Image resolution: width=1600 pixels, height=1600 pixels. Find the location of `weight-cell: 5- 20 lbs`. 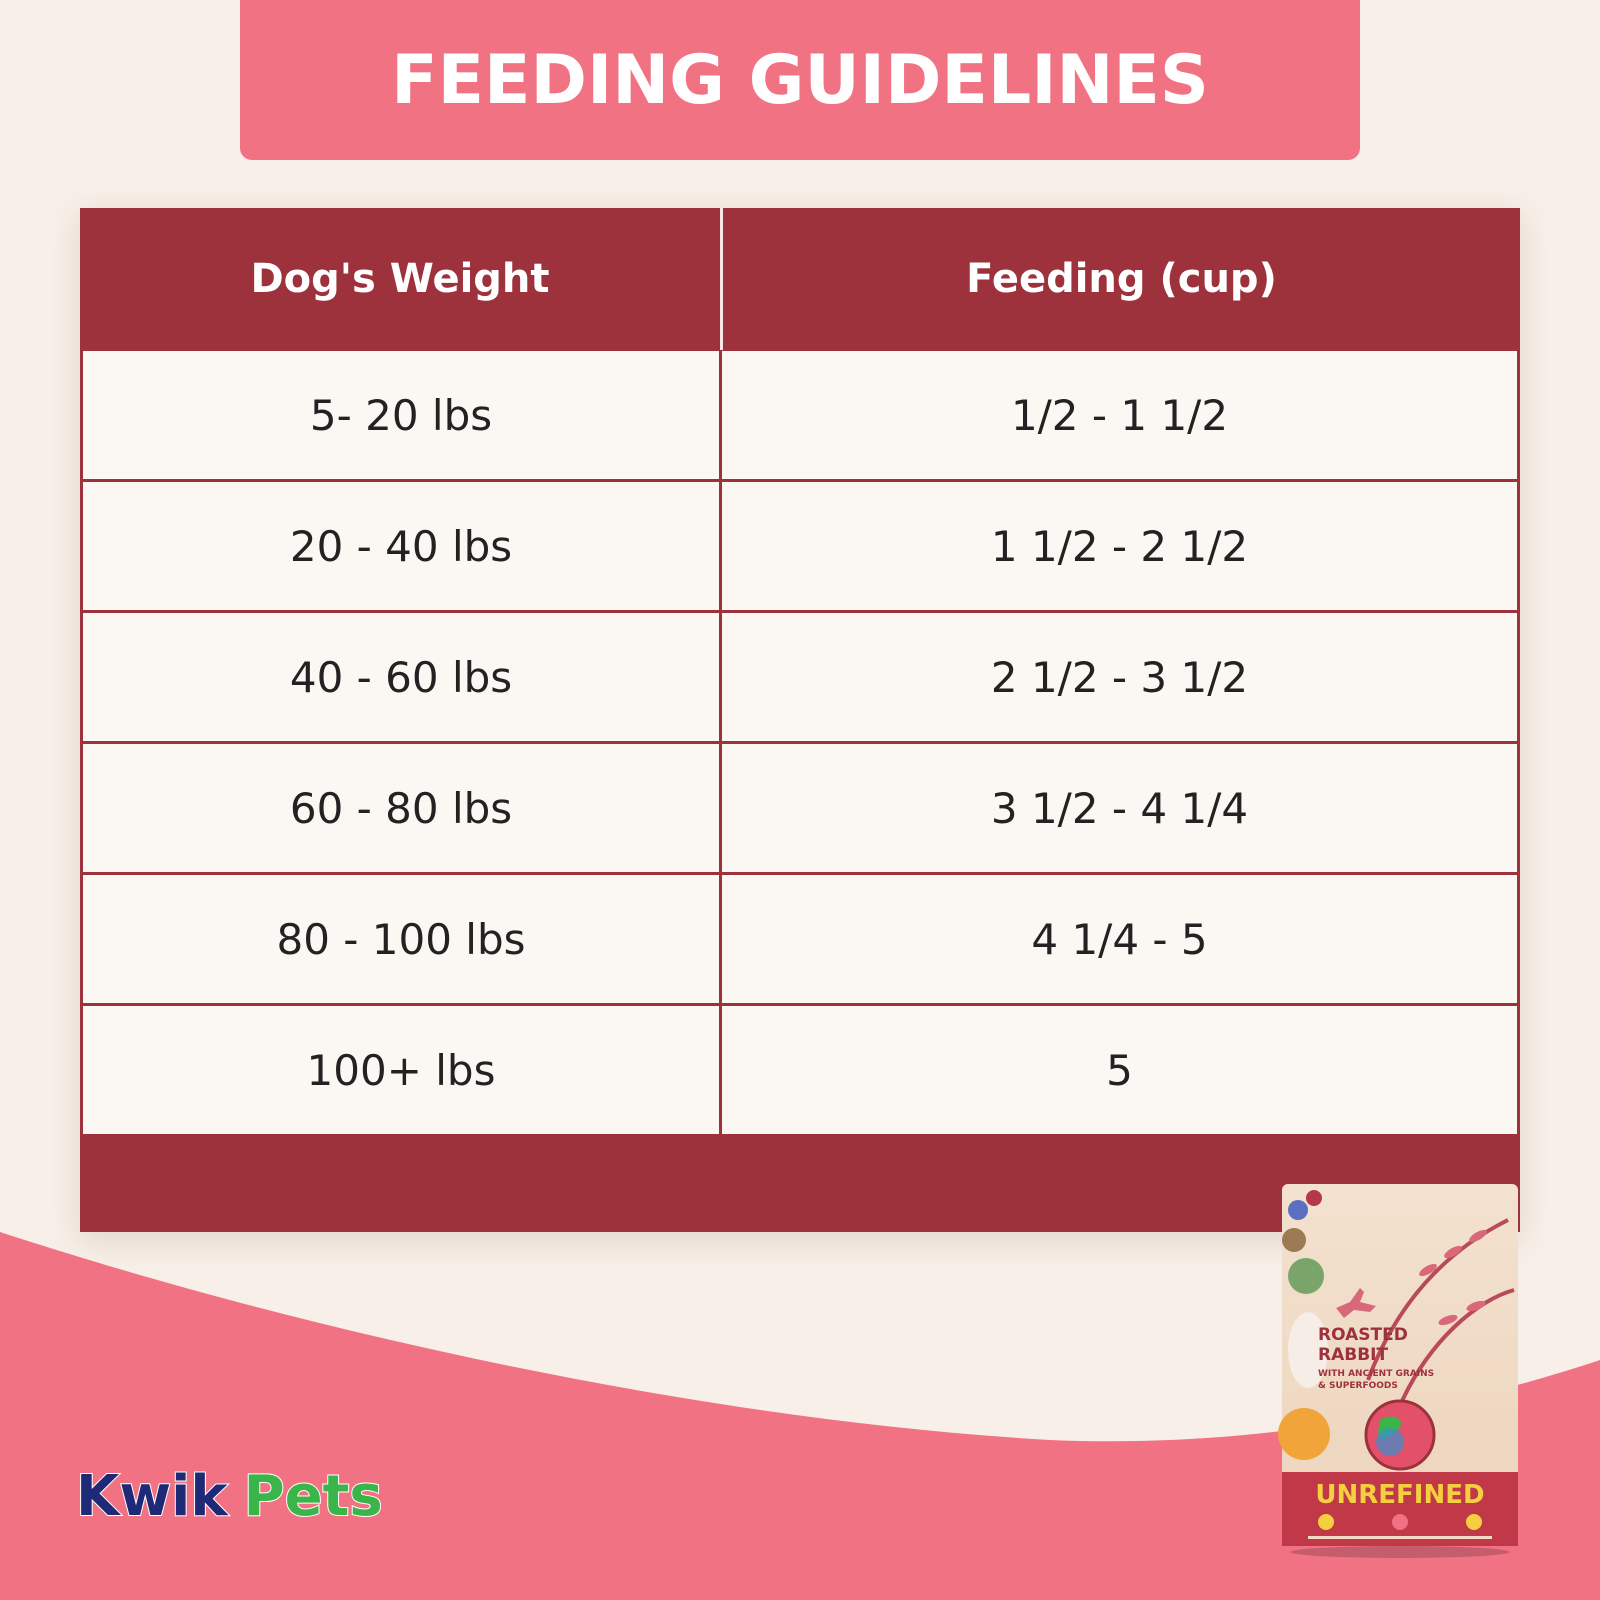

weight-cell: 5- 20 lbs is located at coordinates (401, 415).